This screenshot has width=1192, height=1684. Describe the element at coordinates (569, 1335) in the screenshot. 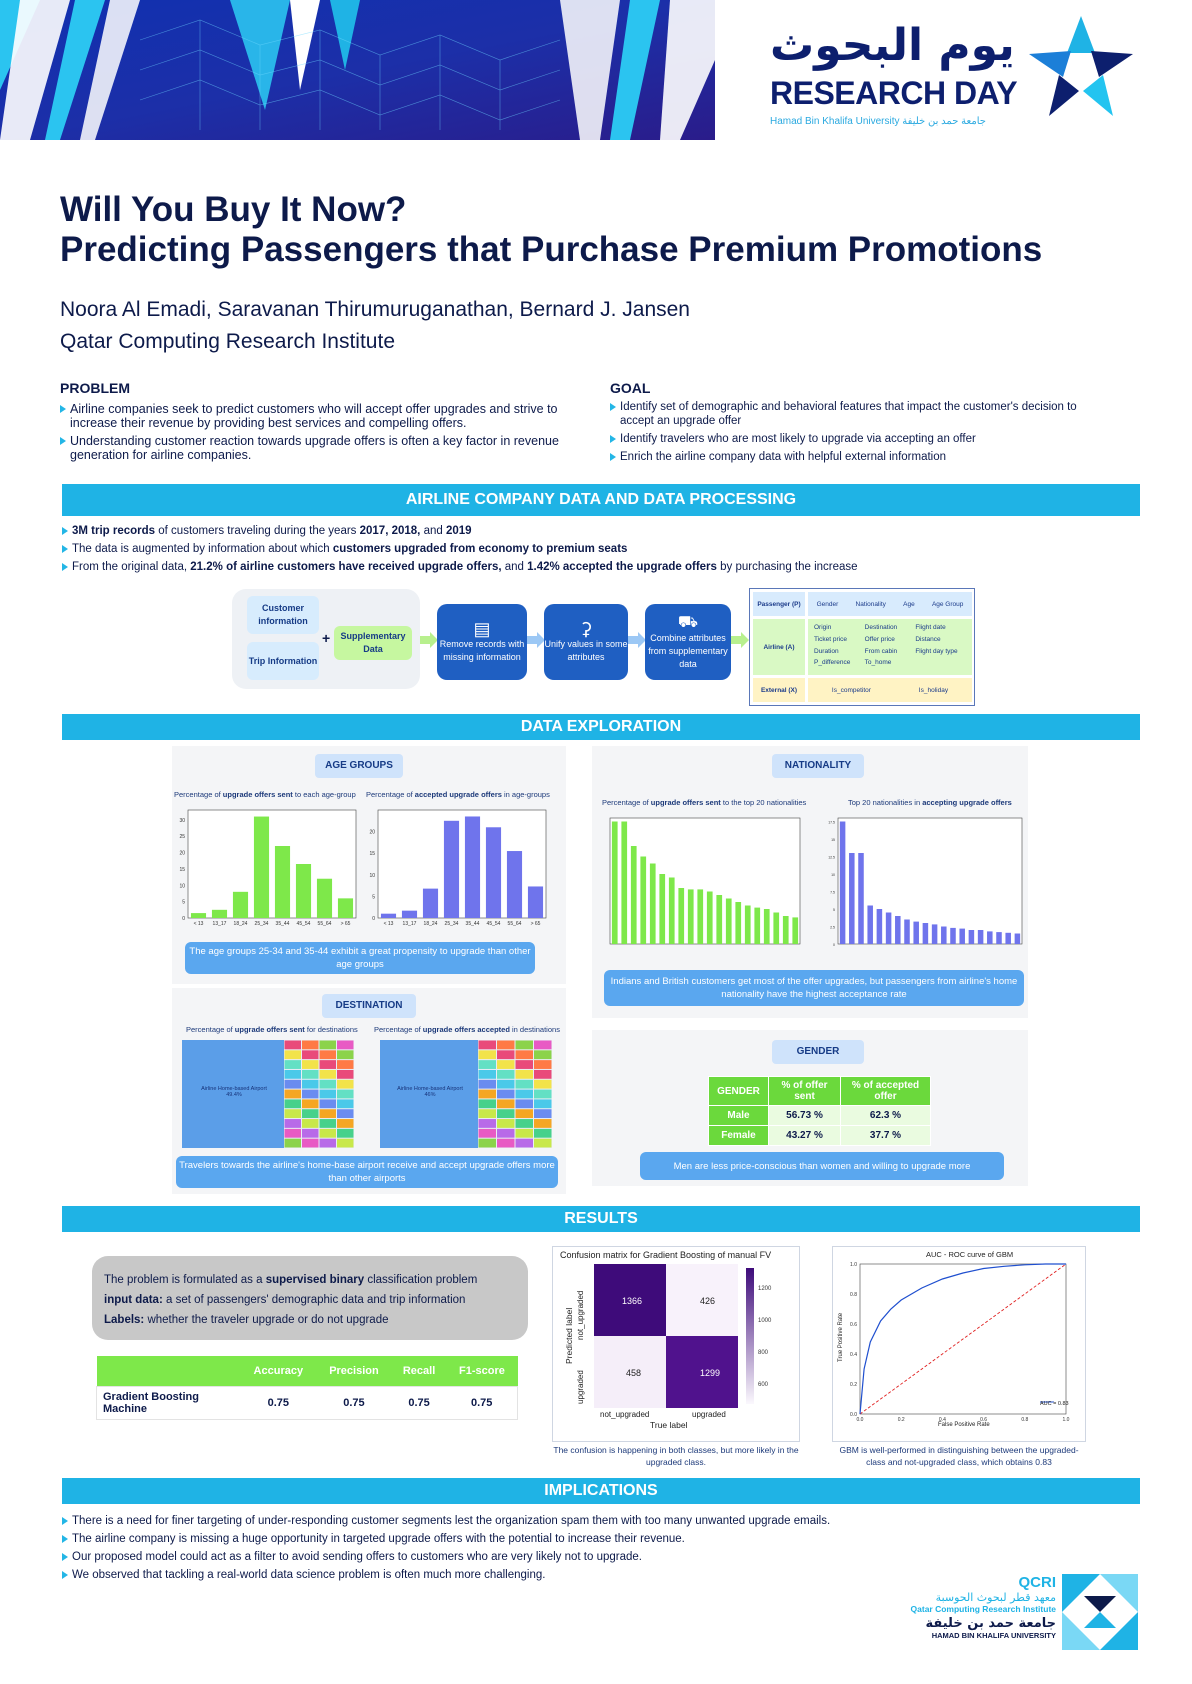

I see `cm-ylabel: Predicted label` at that location.